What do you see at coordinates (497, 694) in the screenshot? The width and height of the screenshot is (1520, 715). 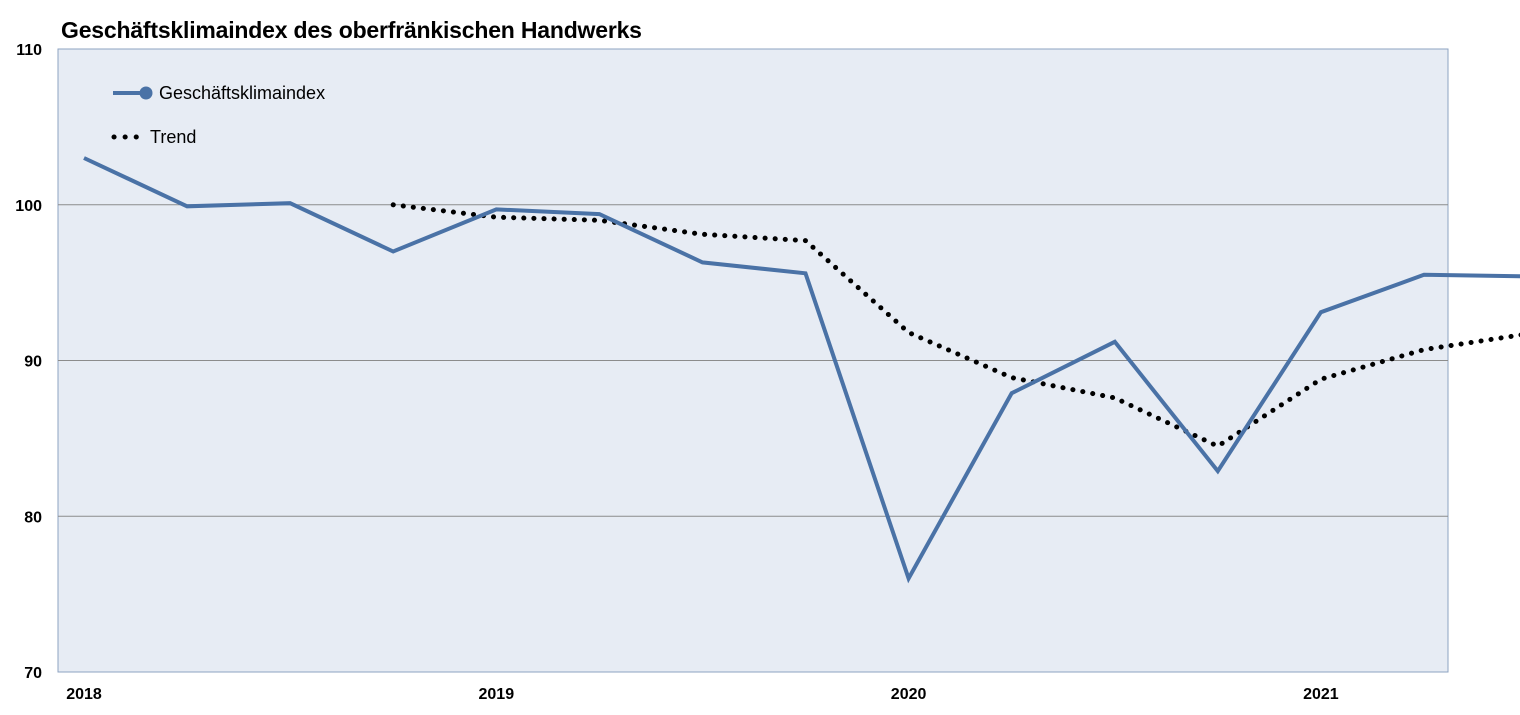 I see `x-tick-label: 2019` at bounding box center [497, 694].